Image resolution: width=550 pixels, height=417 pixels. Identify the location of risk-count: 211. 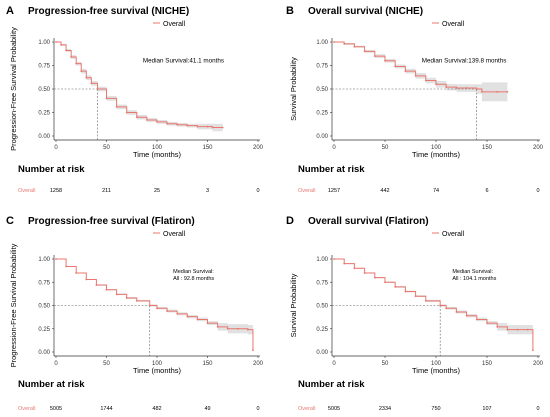
(106, 191).